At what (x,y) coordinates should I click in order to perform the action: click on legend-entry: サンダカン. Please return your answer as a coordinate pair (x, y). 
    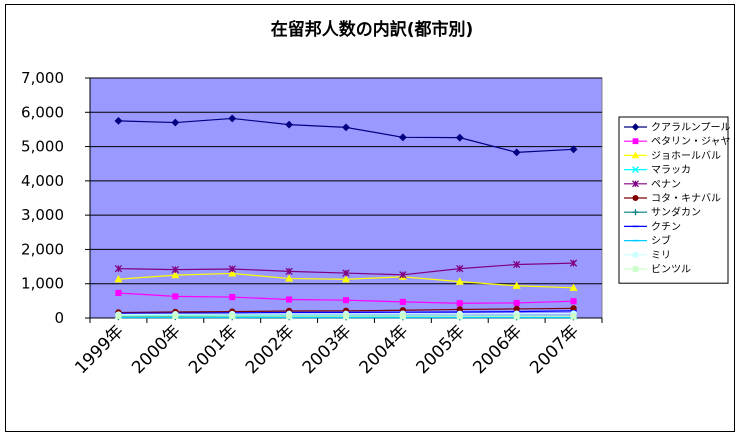
    Looking at the image, I should click on (662, 212).